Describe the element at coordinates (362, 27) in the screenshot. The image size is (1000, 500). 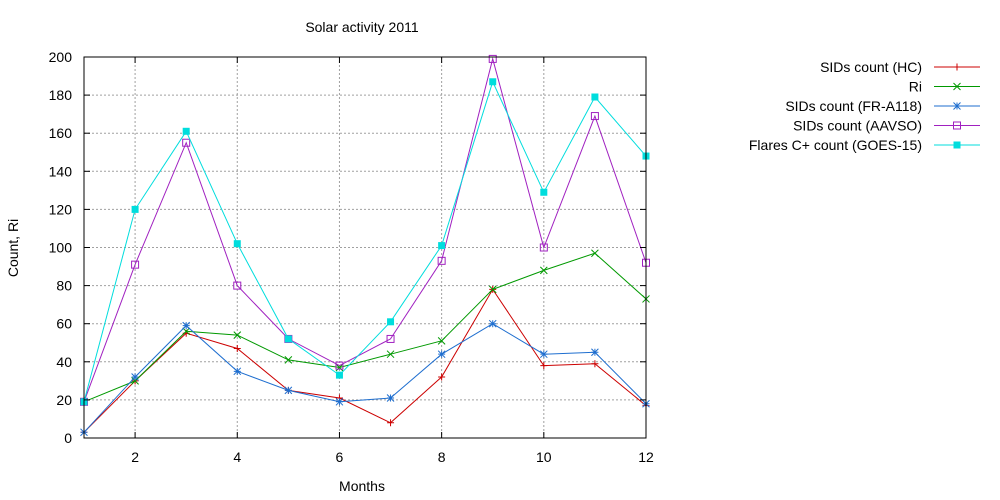
I see `chart-title: Solar activity 2011` at that location.